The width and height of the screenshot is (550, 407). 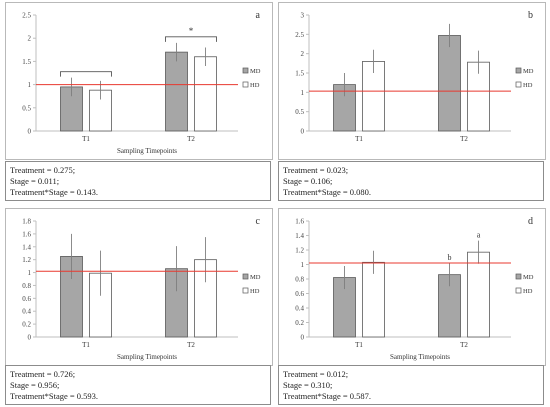 I want to click on panel-label: a, so click(x=258, y=15).